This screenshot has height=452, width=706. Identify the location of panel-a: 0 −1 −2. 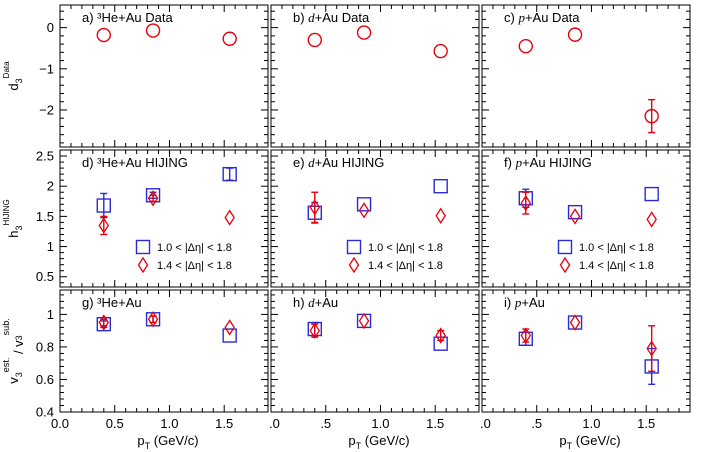
(154, 76).